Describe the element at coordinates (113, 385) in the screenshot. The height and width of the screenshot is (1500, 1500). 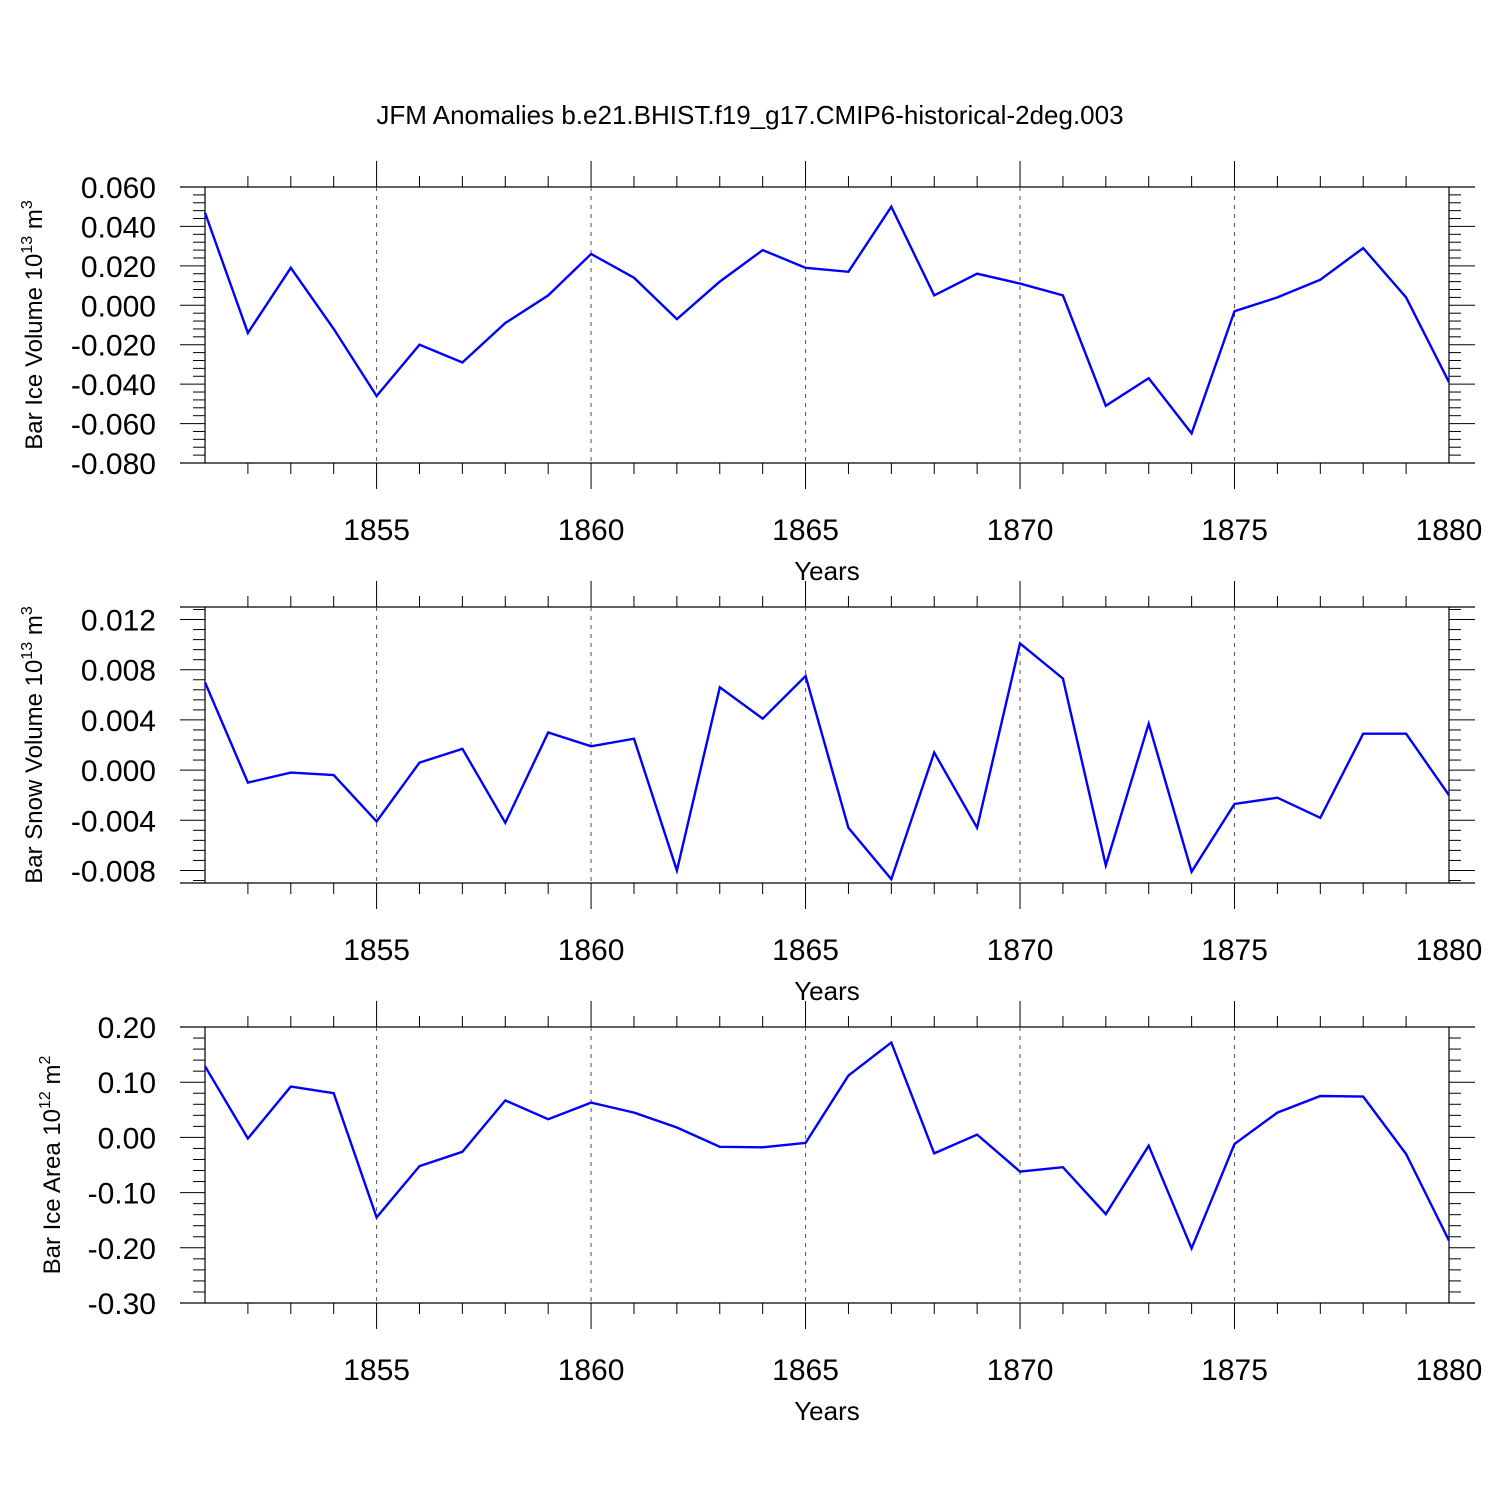
I see `y-tick-label: -0.040` at that location.